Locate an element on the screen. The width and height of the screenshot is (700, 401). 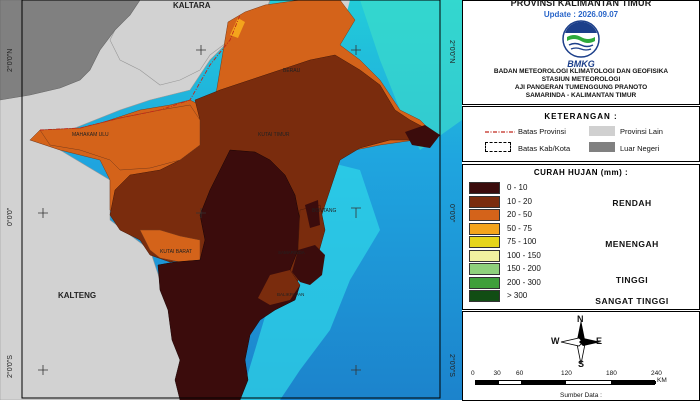
other-province-swatch is located at coordinates (602, 131).